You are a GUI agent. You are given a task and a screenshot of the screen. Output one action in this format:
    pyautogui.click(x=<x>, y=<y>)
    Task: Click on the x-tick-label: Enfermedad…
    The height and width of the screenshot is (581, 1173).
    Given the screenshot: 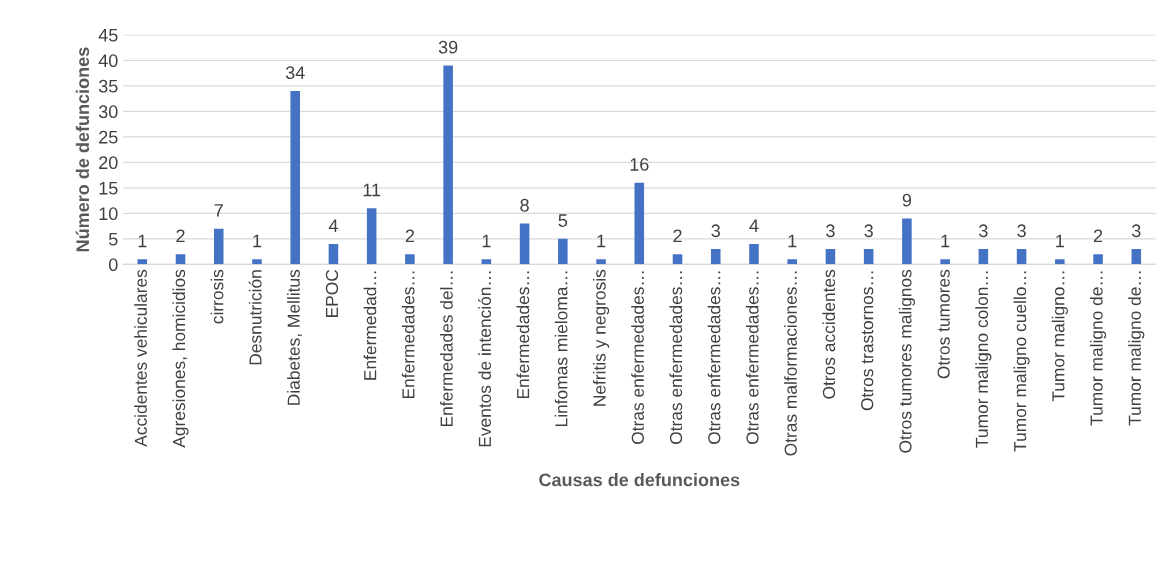 What is the action you would take?
    pyautogui.click(x=370, y=325)
    